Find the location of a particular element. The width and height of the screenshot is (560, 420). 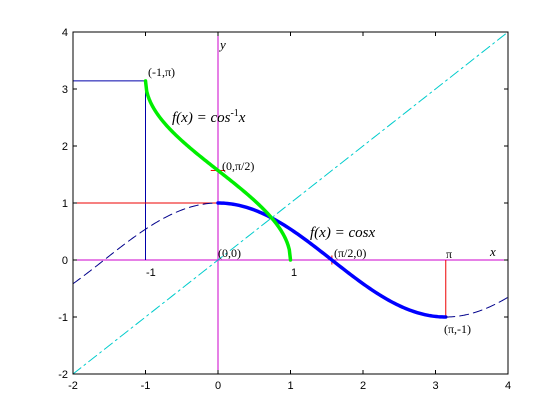

y-tick-label-3: 1 is located at coordinates (65, 204).